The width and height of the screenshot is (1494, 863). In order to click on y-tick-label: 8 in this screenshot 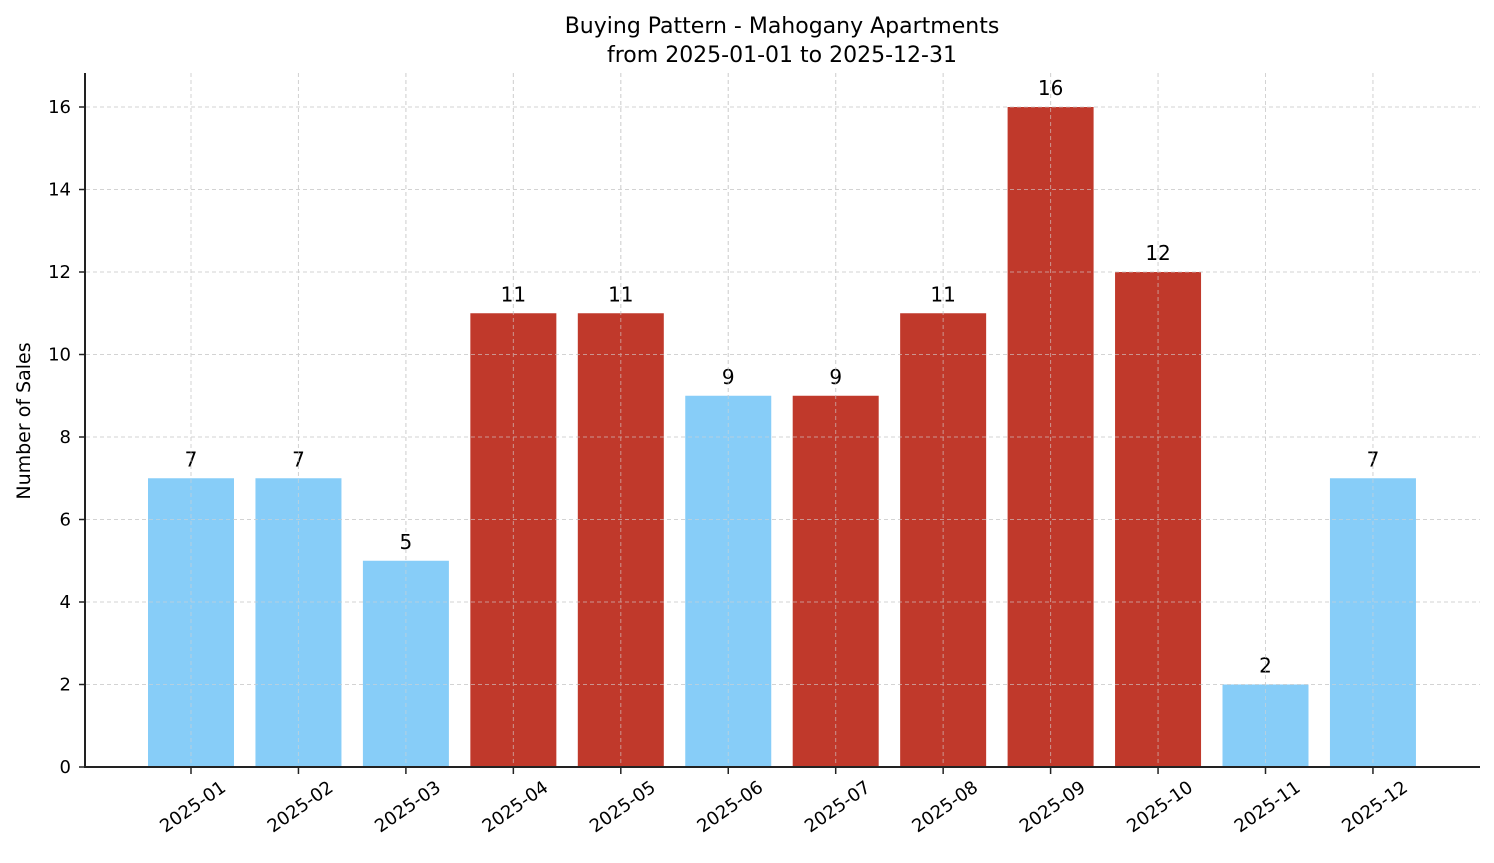, I will do `click(65, 437)`.